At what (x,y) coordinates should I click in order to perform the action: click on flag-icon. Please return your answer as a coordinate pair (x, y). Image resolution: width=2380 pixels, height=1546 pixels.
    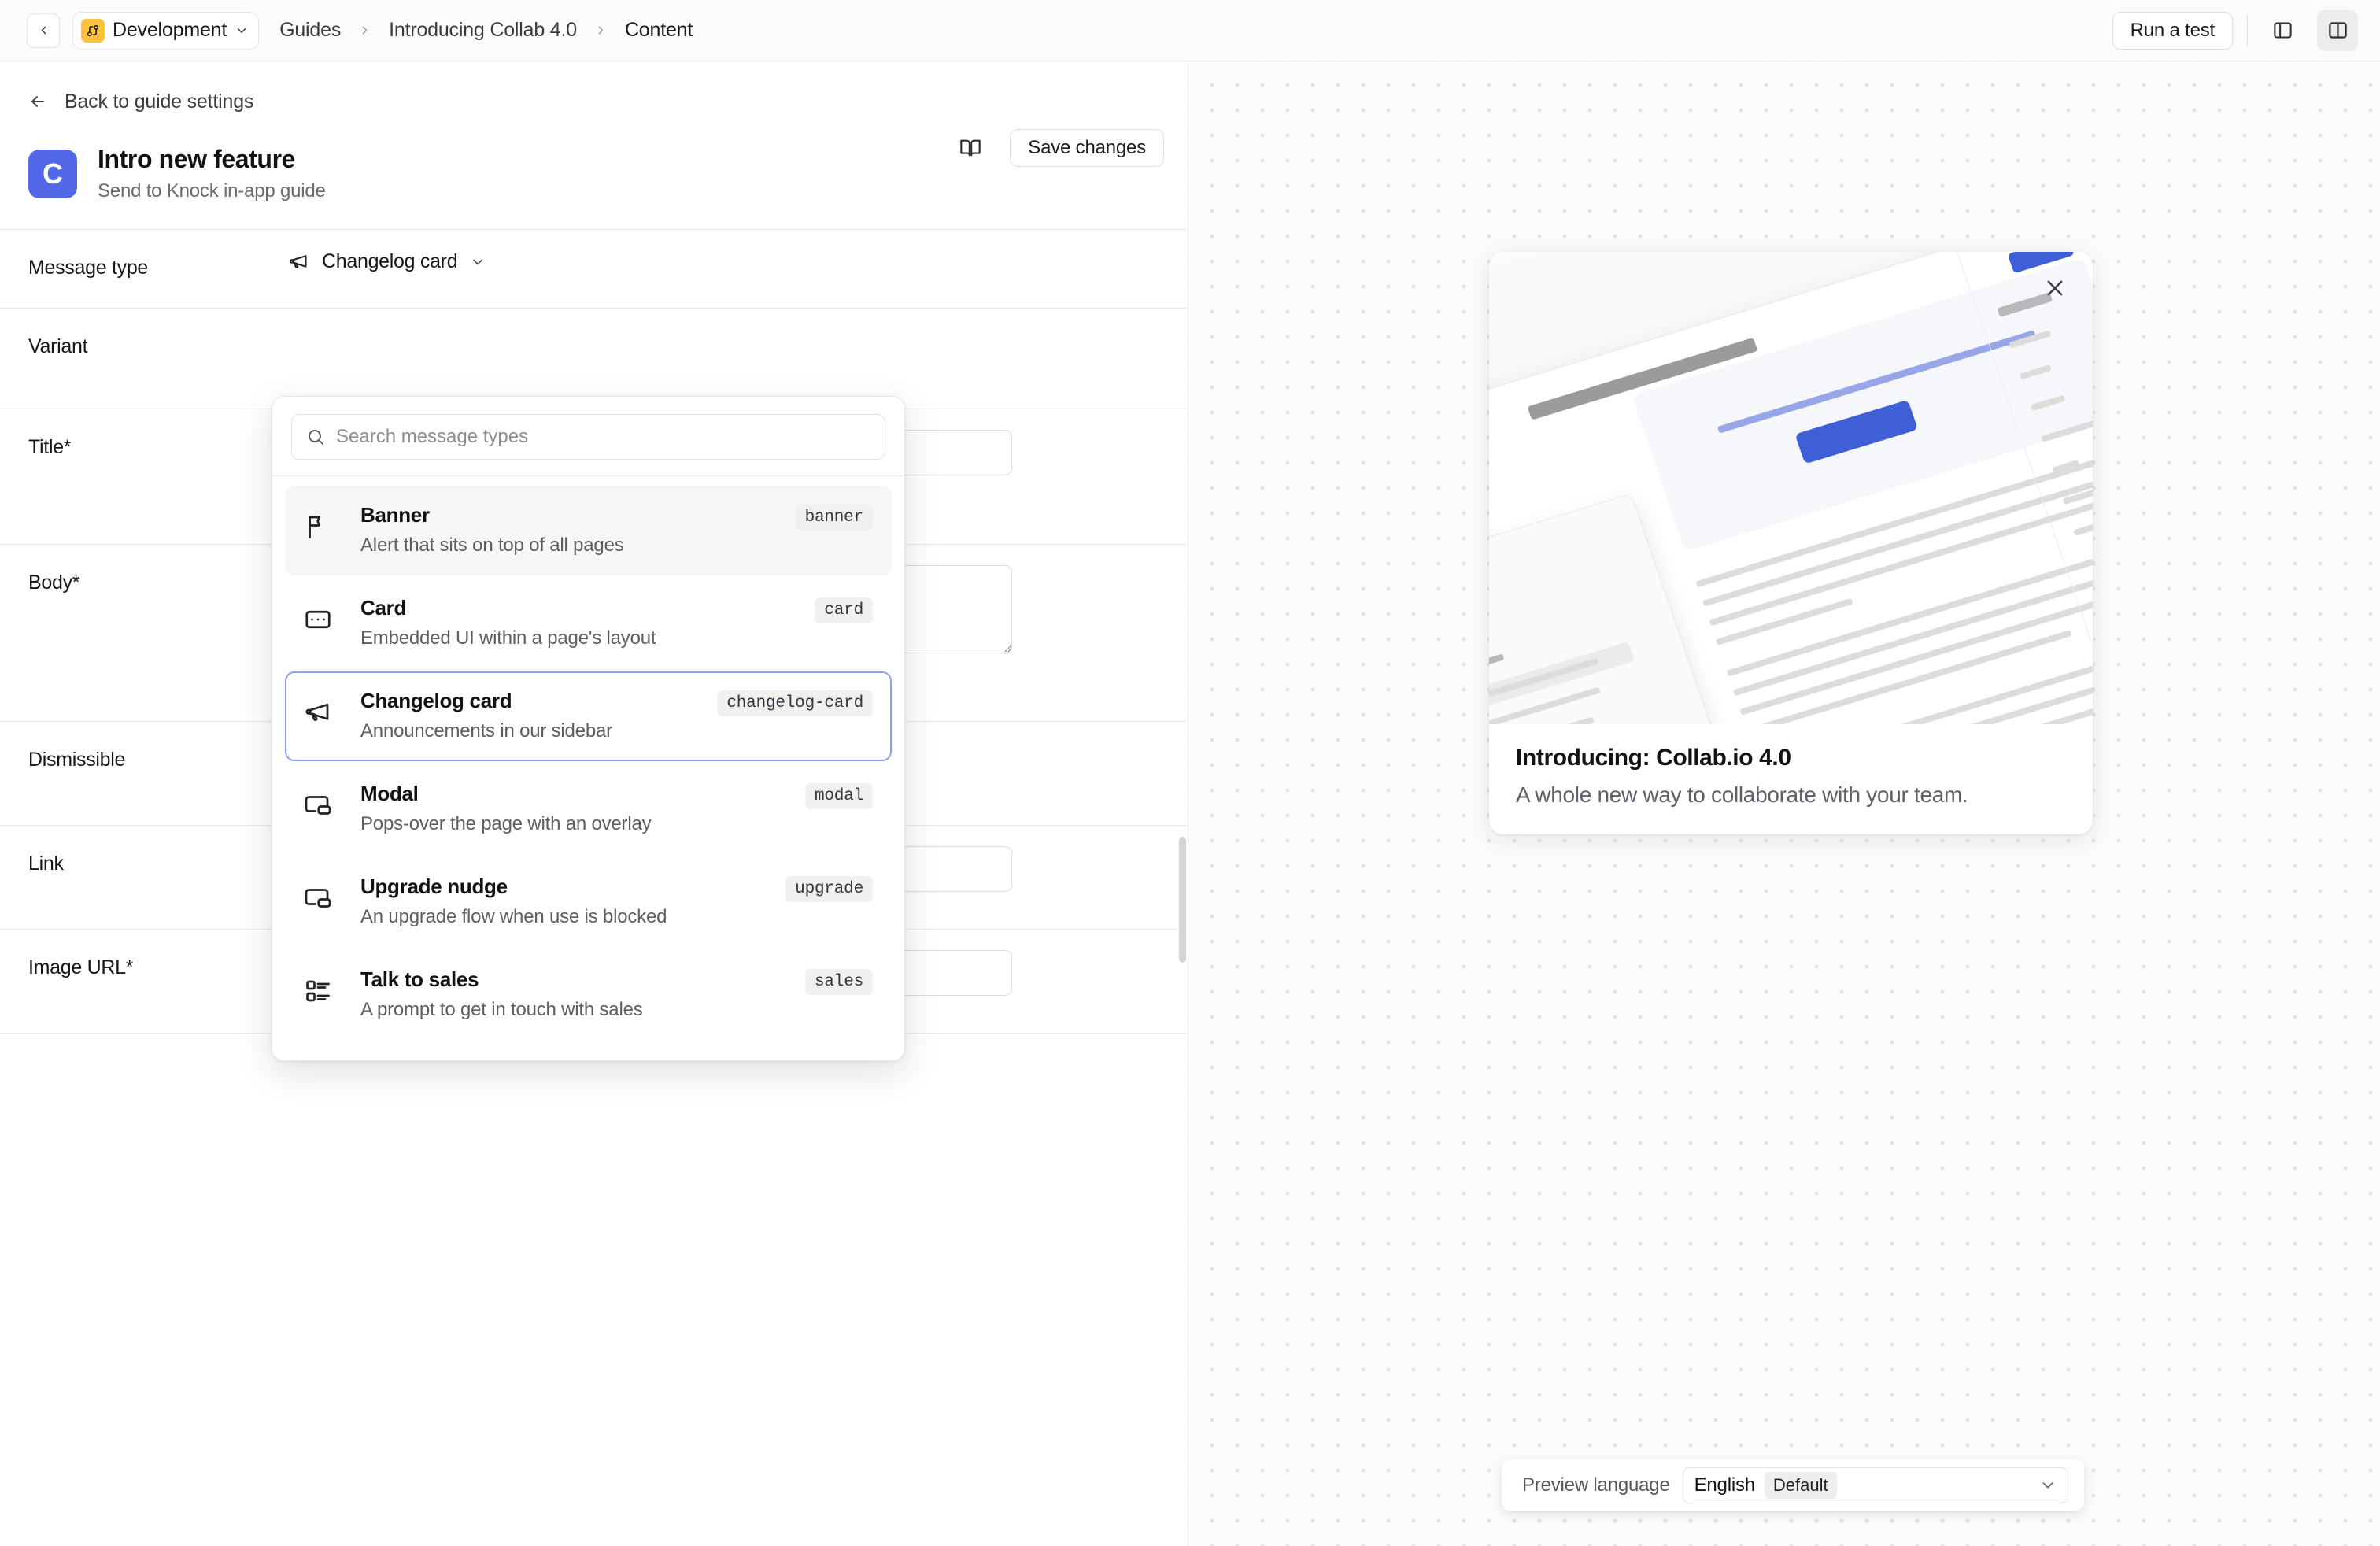
    Looking at the image, I should click on (321, 522).